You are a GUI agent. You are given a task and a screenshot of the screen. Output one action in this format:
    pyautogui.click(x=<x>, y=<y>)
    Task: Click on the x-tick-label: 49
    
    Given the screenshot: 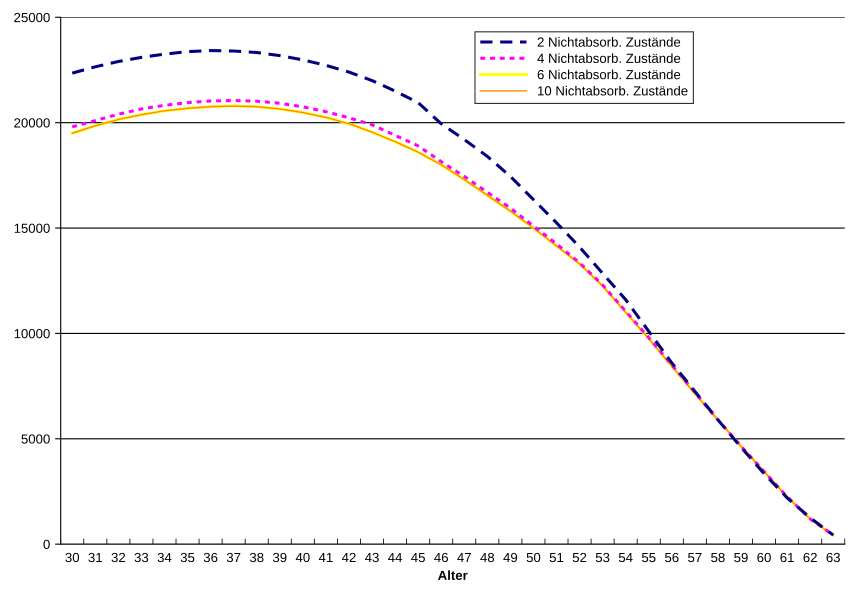 What is the action you would take?
    pyautogui.click(x=510, y=557)
    